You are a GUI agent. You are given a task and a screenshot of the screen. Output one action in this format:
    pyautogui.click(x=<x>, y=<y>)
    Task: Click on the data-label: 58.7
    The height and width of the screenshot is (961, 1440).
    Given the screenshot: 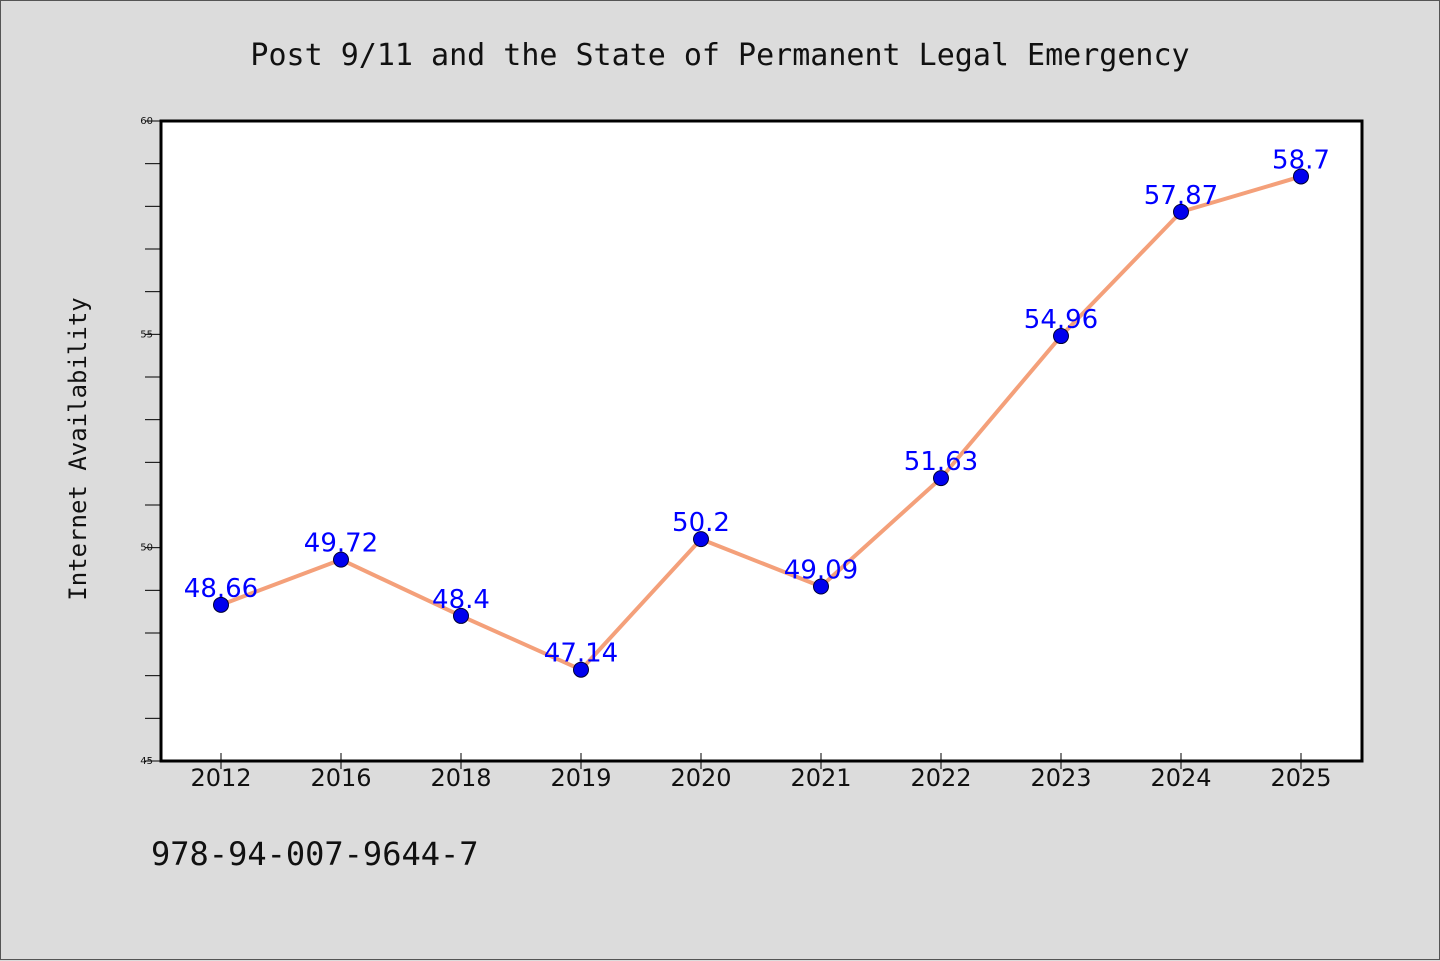 What is the action you would take?
    pyautogui.click(x=1301, y=160)
    